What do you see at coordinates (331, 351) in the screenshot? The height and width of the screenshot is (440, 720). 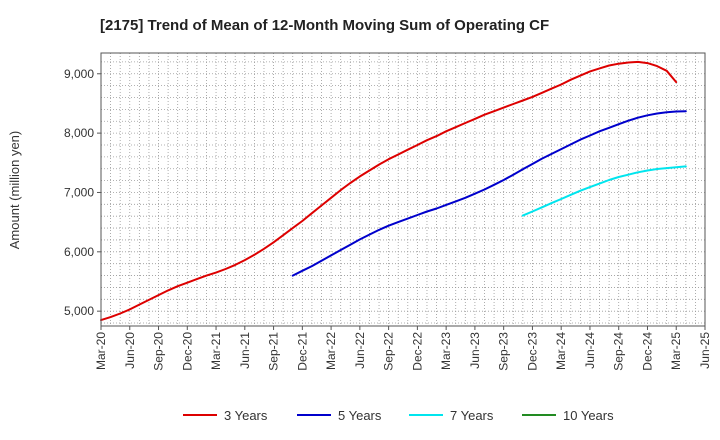 I see `x-tick-label: Mar-22` at bounding box center [331, 351].